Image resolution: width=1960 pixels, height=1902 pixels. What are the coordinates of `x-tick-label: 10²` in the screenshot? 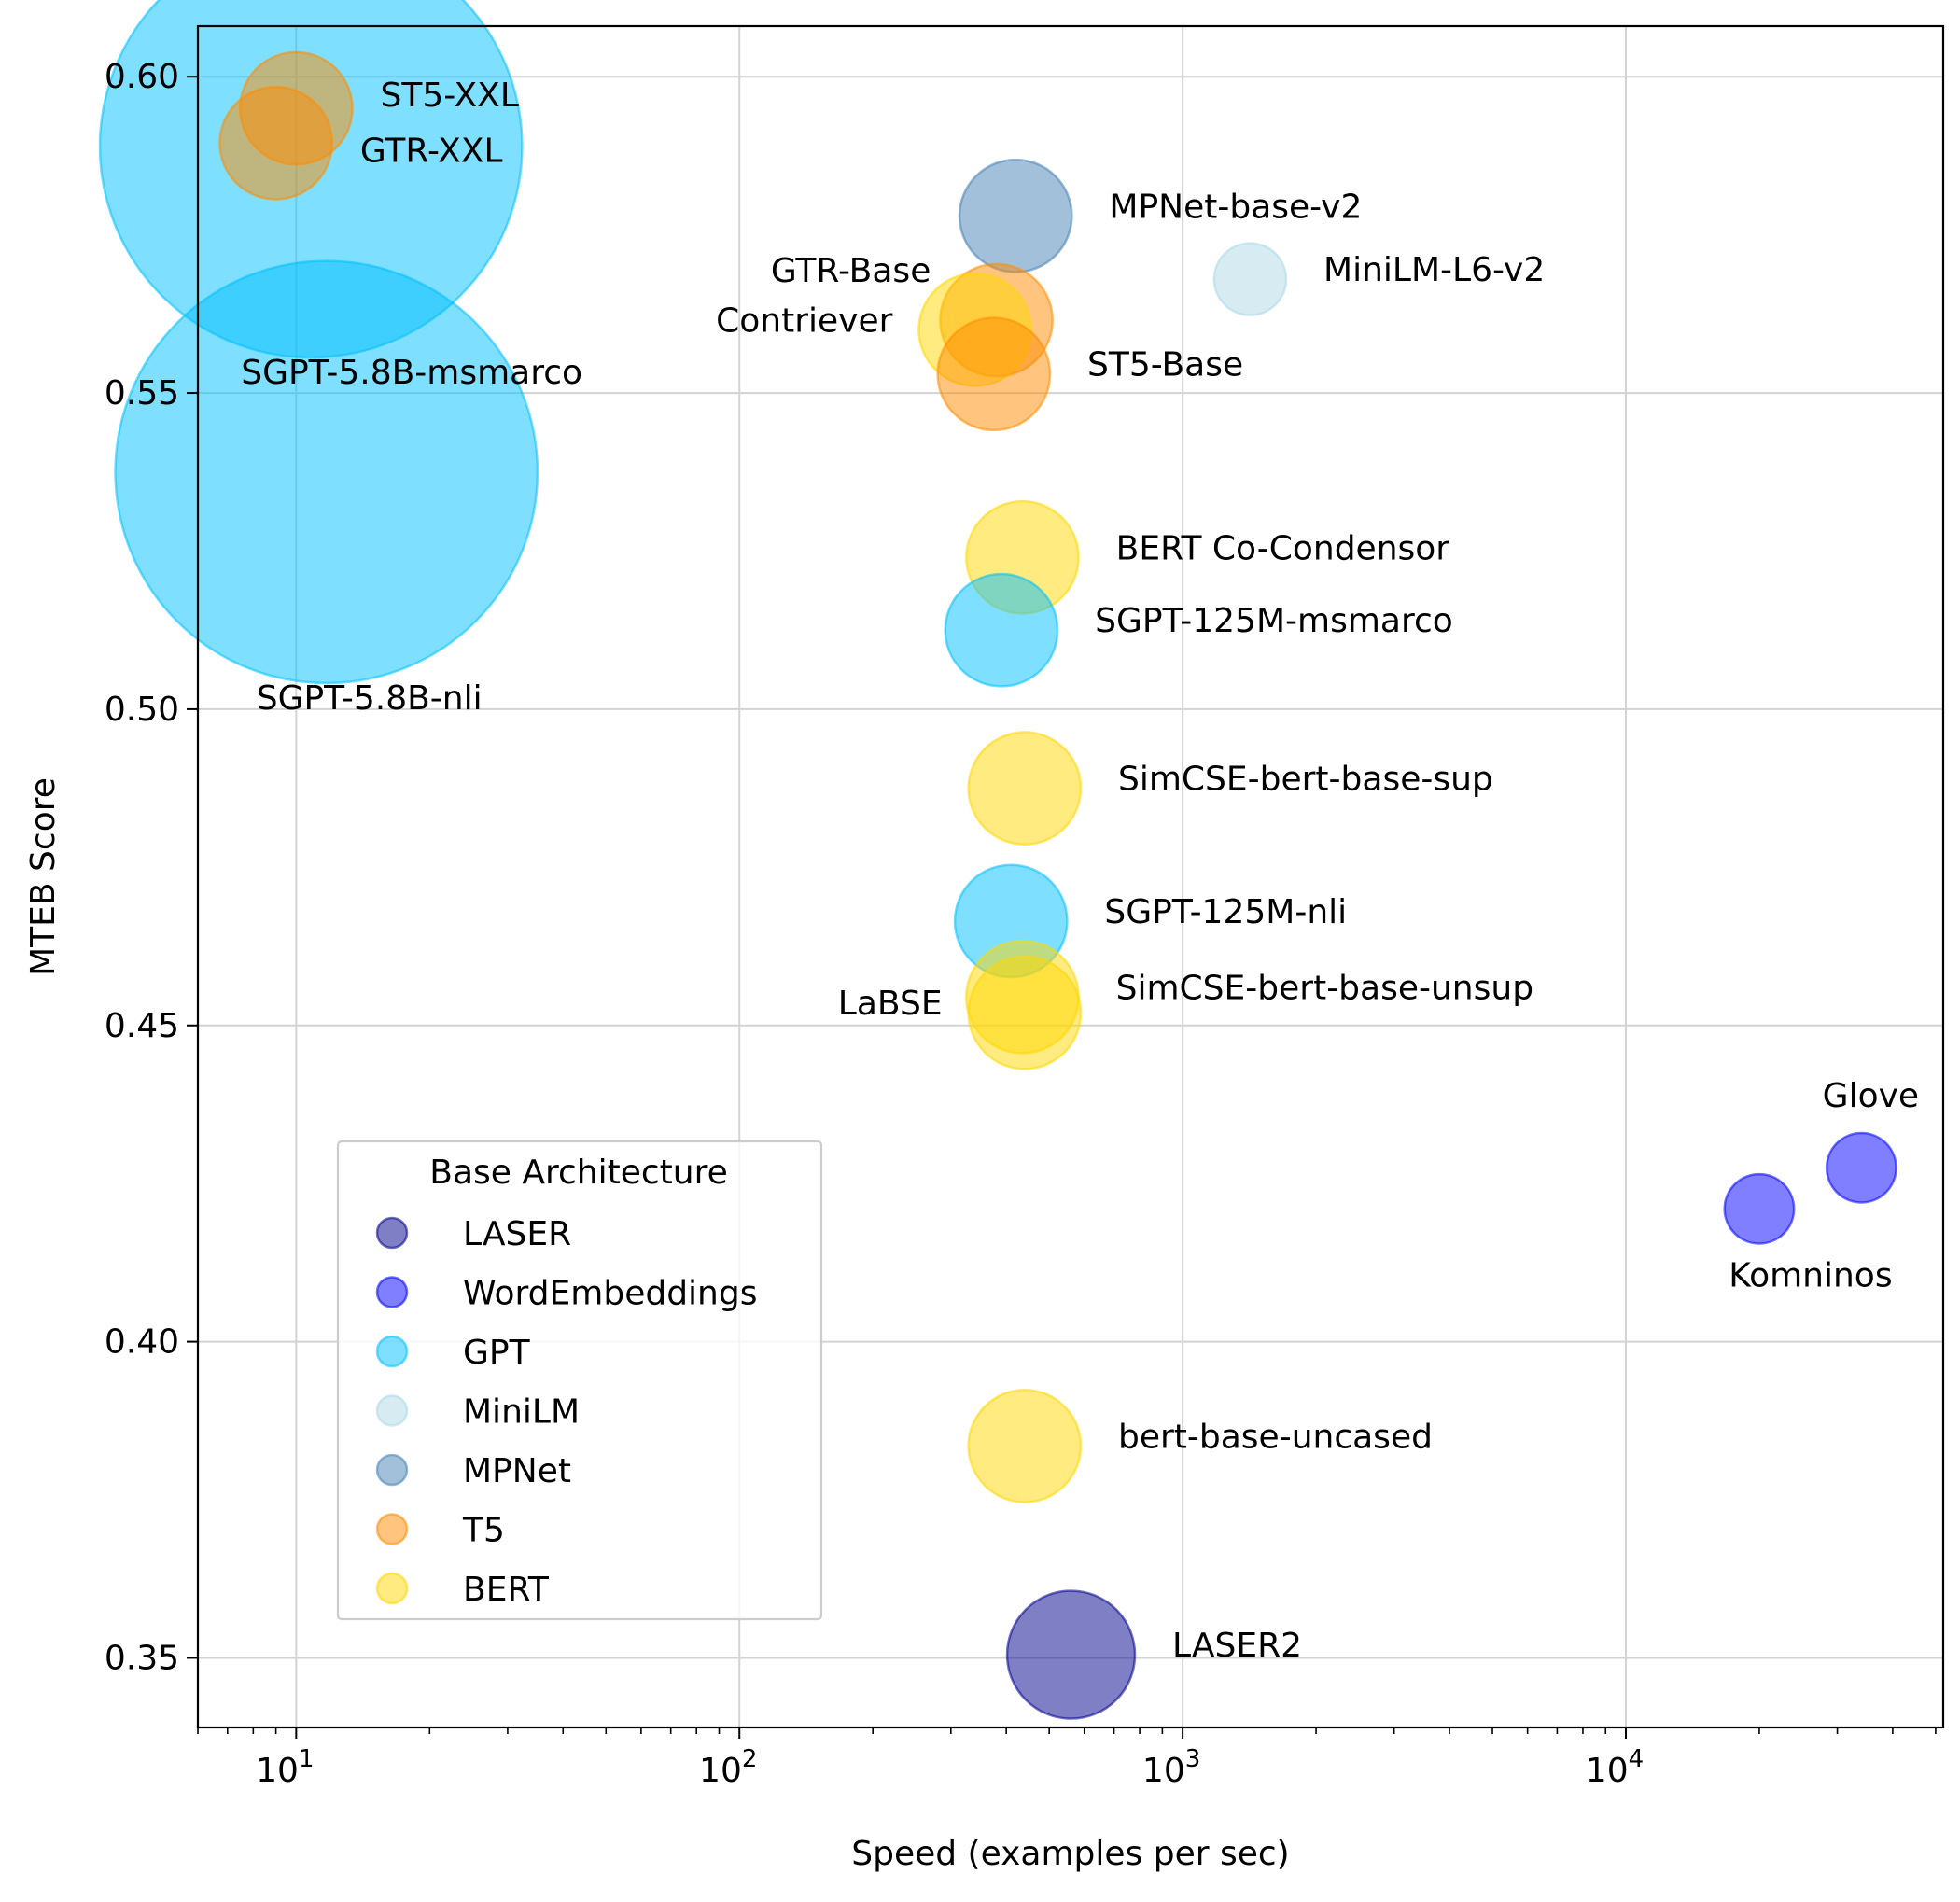 It's located at (728, 1767).